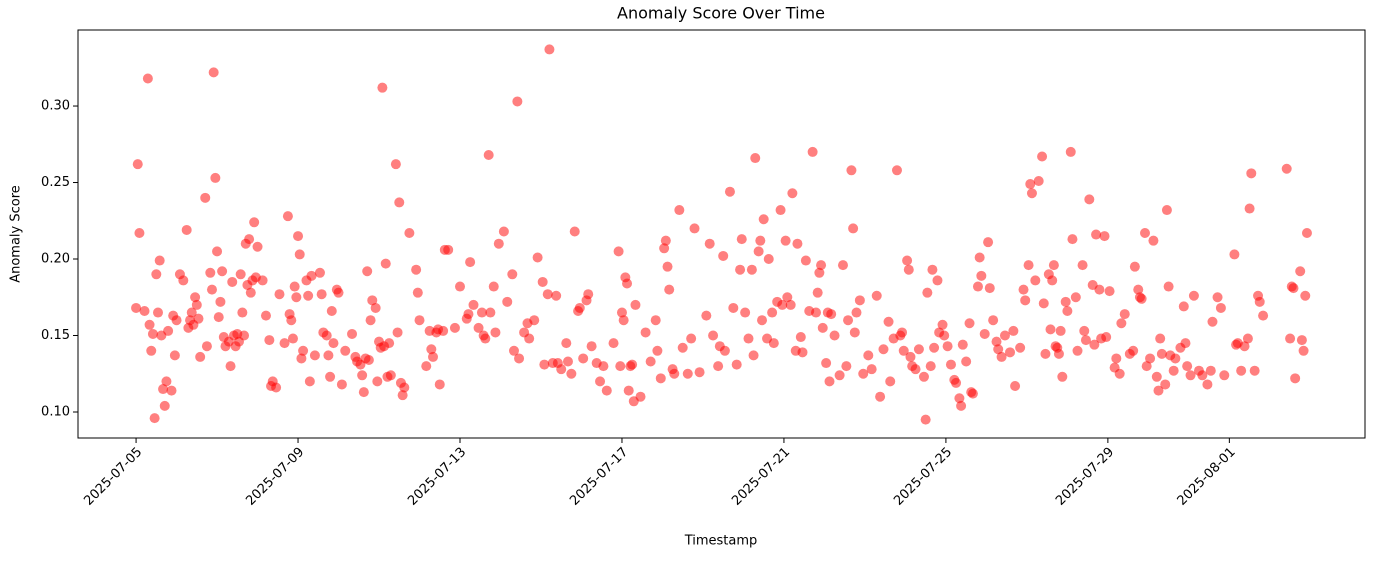 The image size is (1385, 562). I want to click on y-axis-label: Anomaly Score, so click(16, 234).